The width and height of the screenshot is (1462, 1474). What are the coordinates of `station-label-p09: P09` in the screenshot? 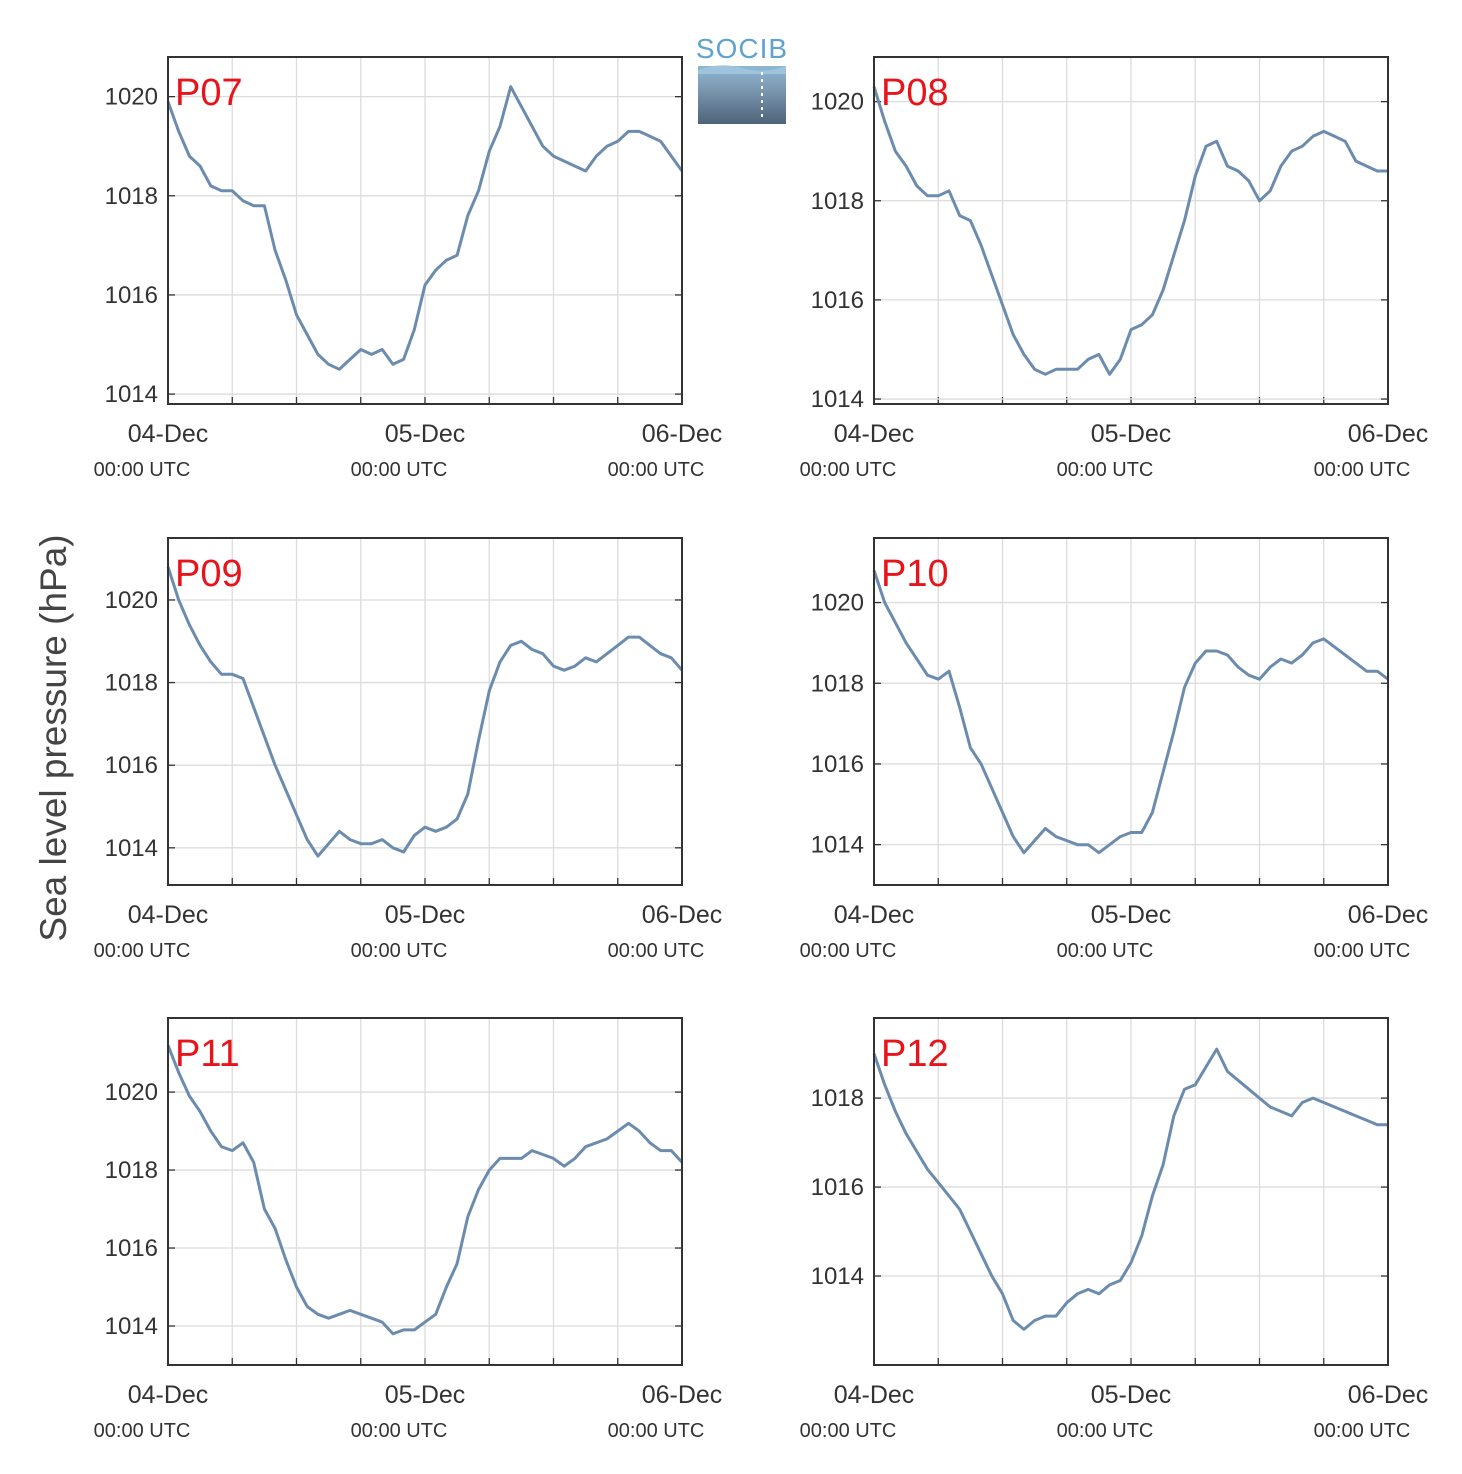 It's located at (209, 574).